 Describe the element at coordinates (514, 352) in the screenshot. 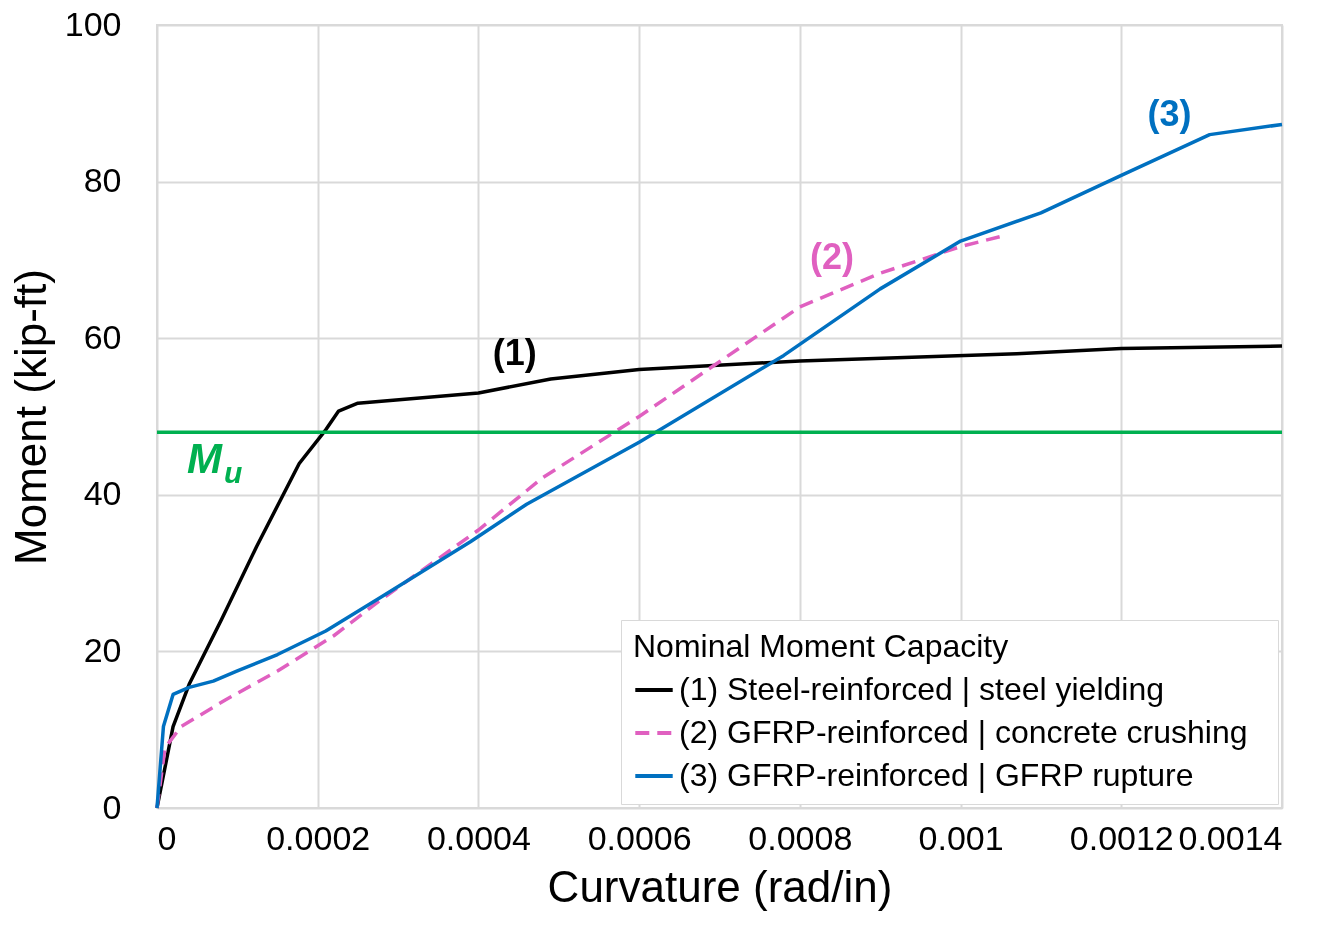

I see `annotation: (1)` at that location.